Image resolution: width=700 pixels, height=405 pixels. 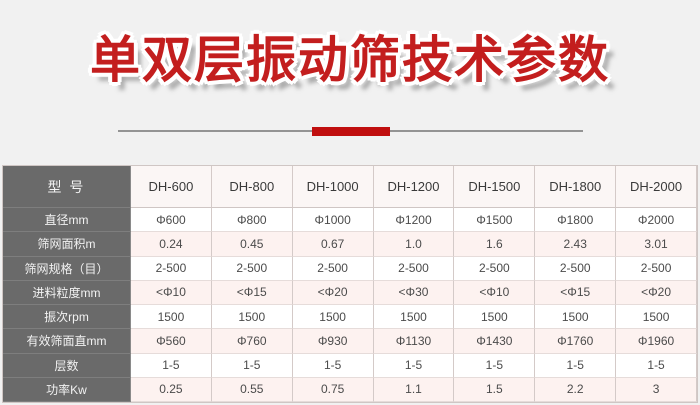 I want to click on row-label: 振次rpm, so click(x=67, y=317).